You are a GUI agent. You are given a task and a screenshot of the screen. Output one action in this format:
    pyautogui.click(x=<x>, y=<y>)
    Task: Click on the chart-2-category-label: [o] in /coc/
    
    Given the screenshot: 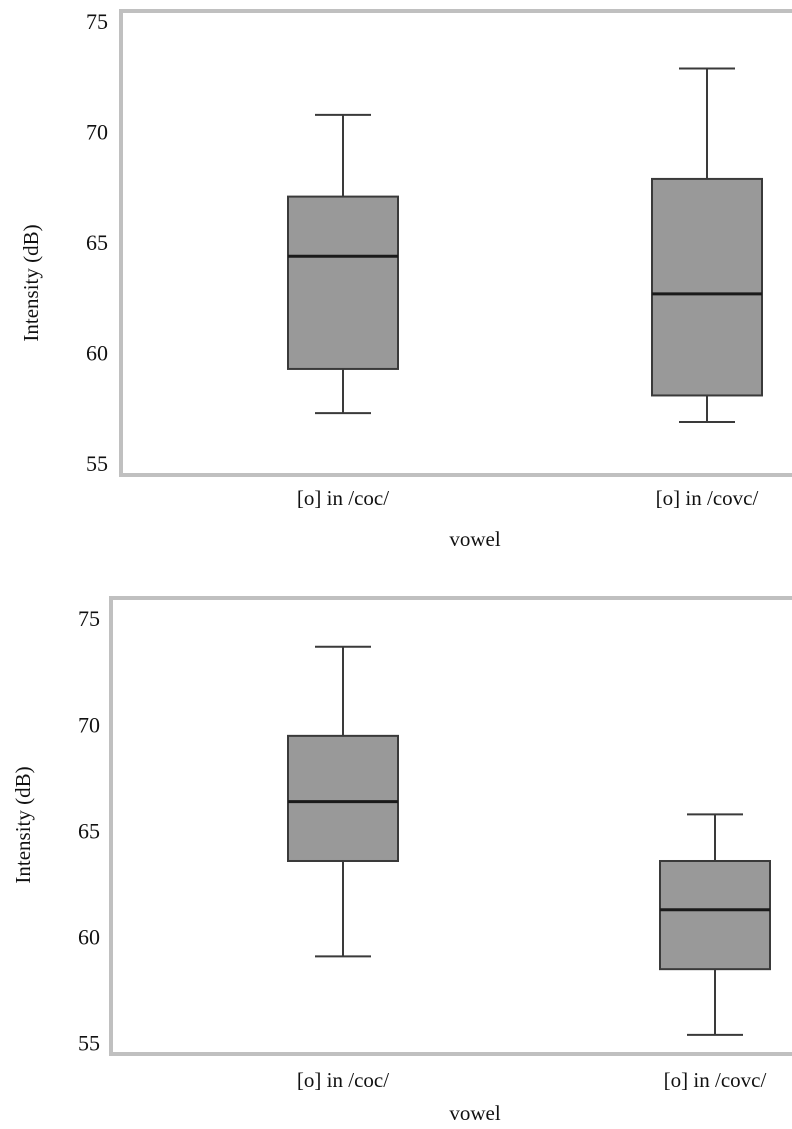 What is the action you would take?
    pyautogui.click(x=343, y=1080)
    